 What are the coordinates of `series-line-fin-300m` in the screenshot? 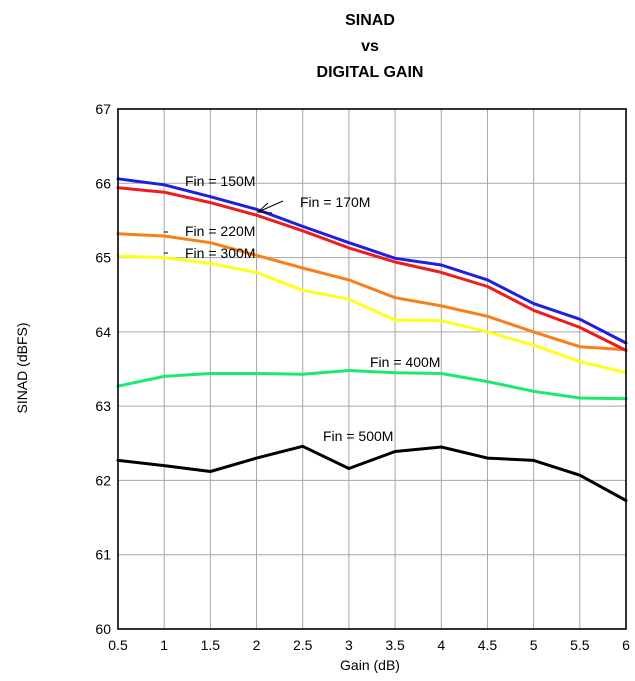 It's located at (372, 314).